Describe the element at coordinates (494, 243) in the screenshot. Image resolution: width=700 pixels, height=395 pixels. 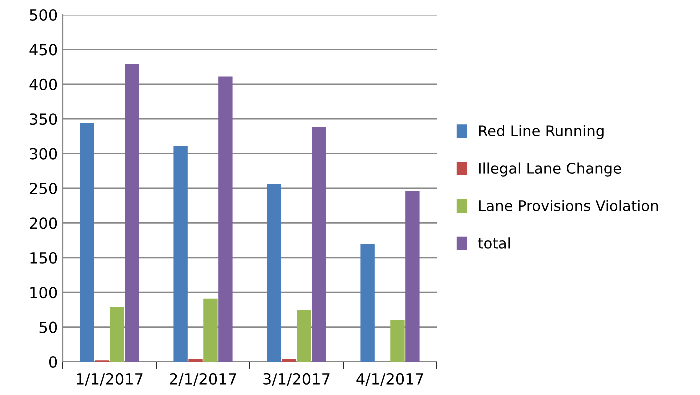
I see `legend-label: total` at that location.